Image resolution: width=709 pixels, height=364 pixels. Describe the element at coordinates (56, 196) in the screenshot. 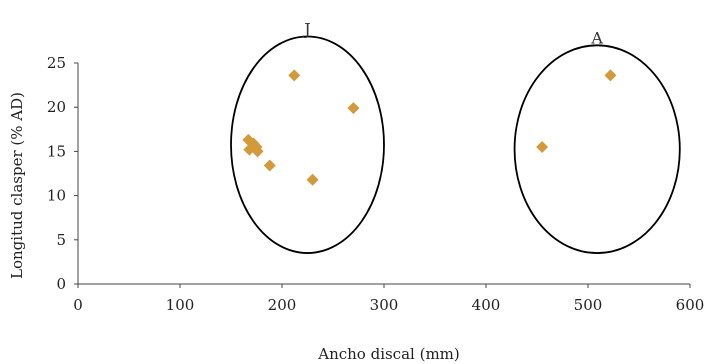

I see `y-tick-label: 10` at that location.